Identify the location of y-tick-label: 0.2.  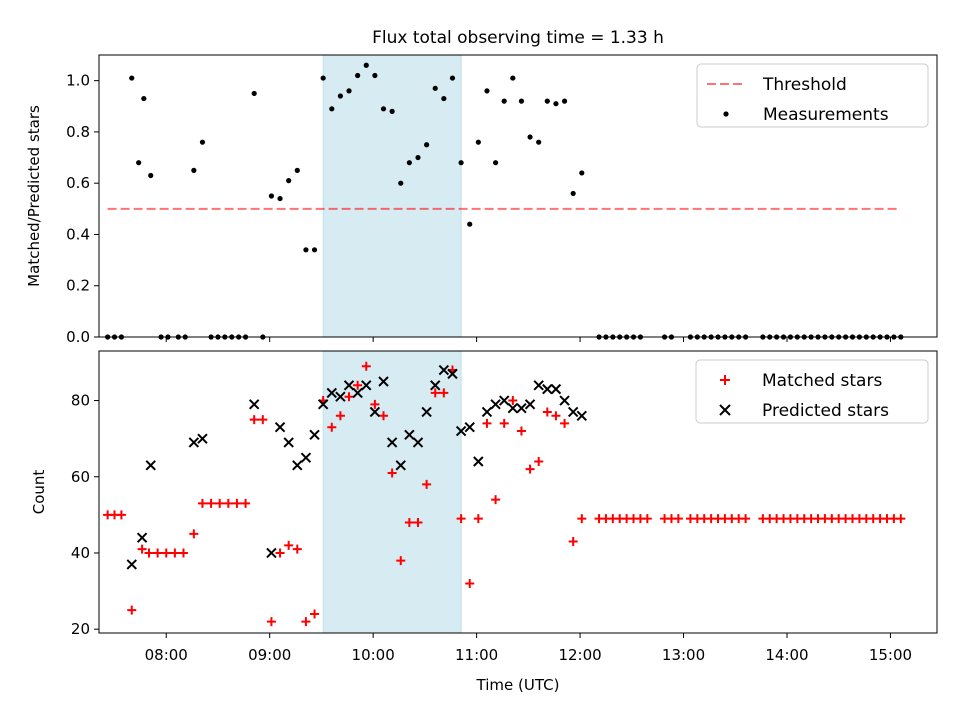
(78, 286).